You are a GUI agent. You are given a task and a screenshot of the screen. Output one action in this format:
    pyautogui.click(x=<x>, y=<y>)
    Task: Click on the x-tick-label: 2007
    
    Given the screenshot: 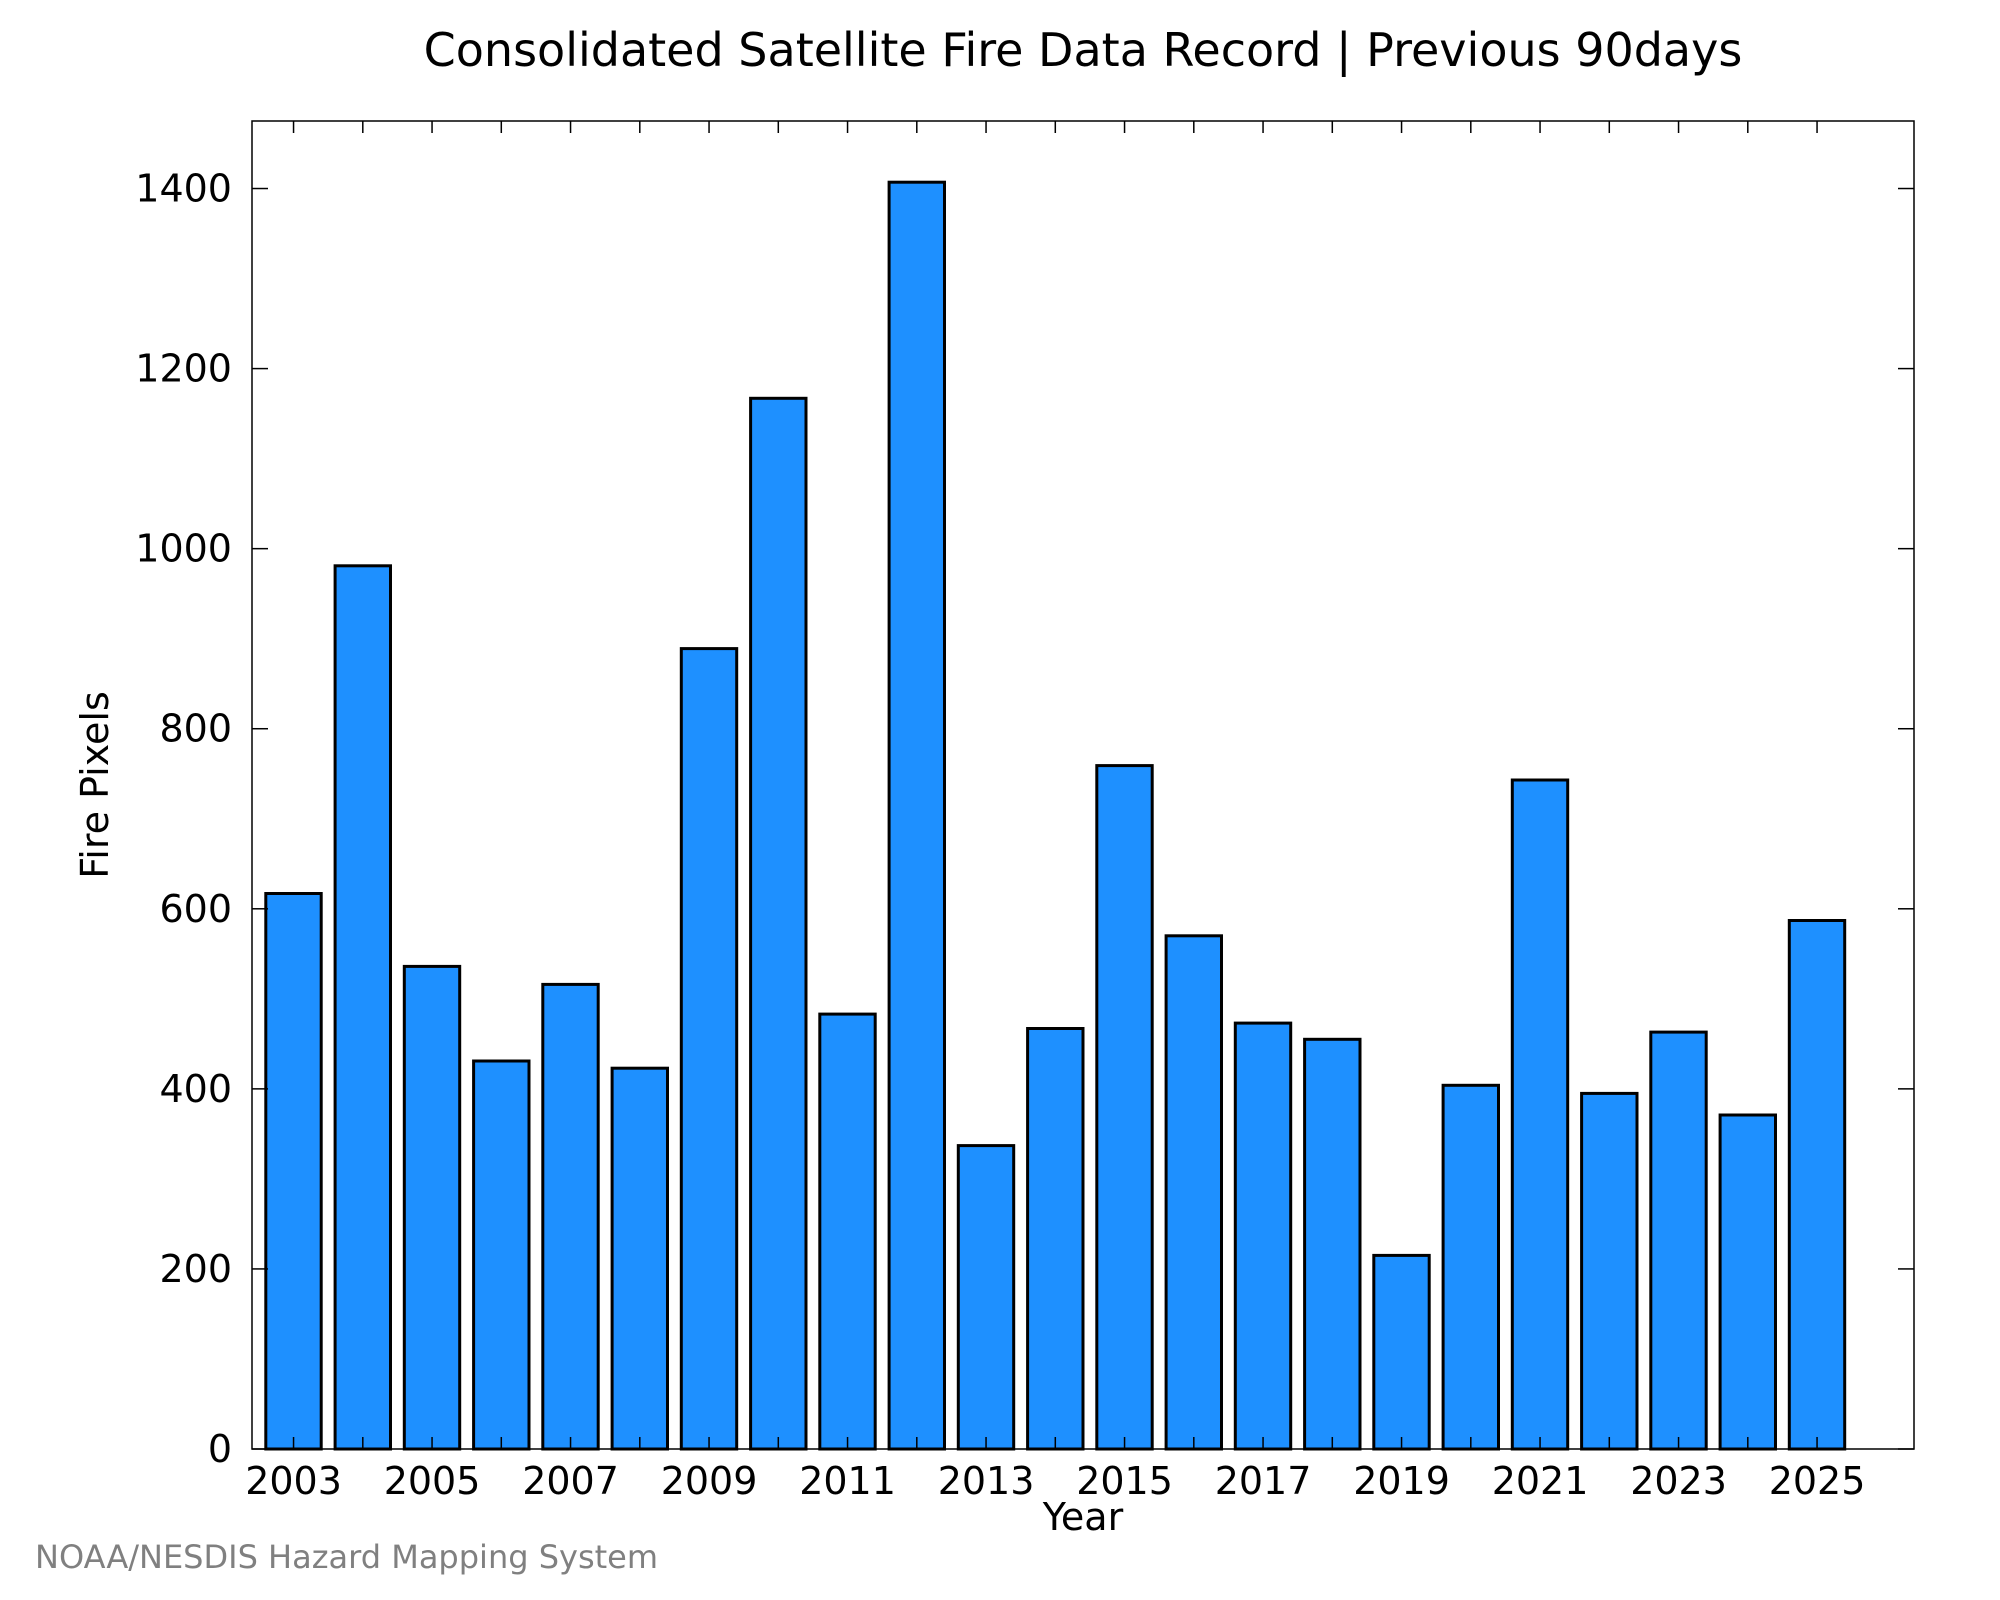 What is the action you would take?
    pyautogui.click(x=570, y=1481)
    